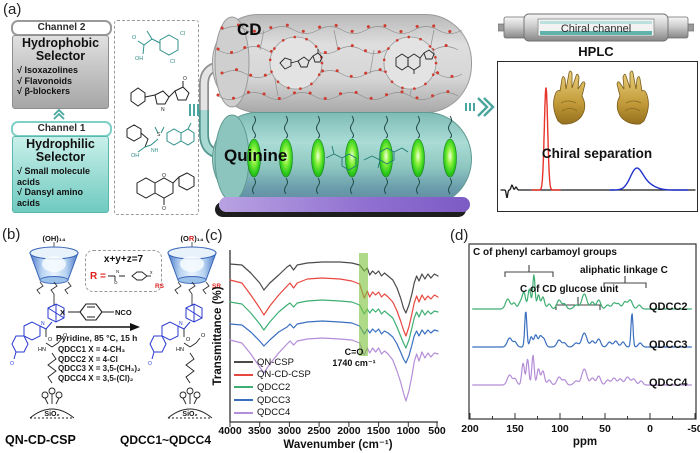  What do you see at coordinates (437, 431) in the screenshot?
I see `ir-tick-500: 500` at bounding box center [437, 431].